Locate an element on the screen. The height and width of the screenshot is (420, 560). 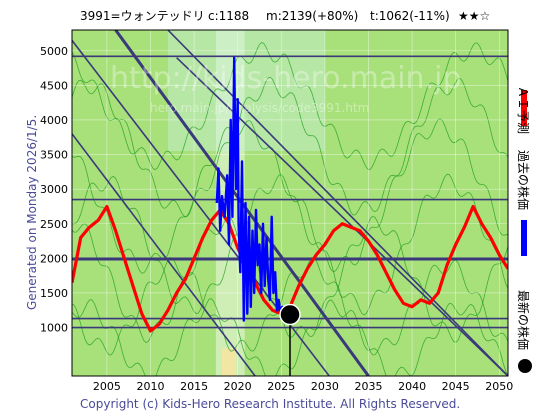
x-tick-label: 2010 is located at coordinates (150, 386).